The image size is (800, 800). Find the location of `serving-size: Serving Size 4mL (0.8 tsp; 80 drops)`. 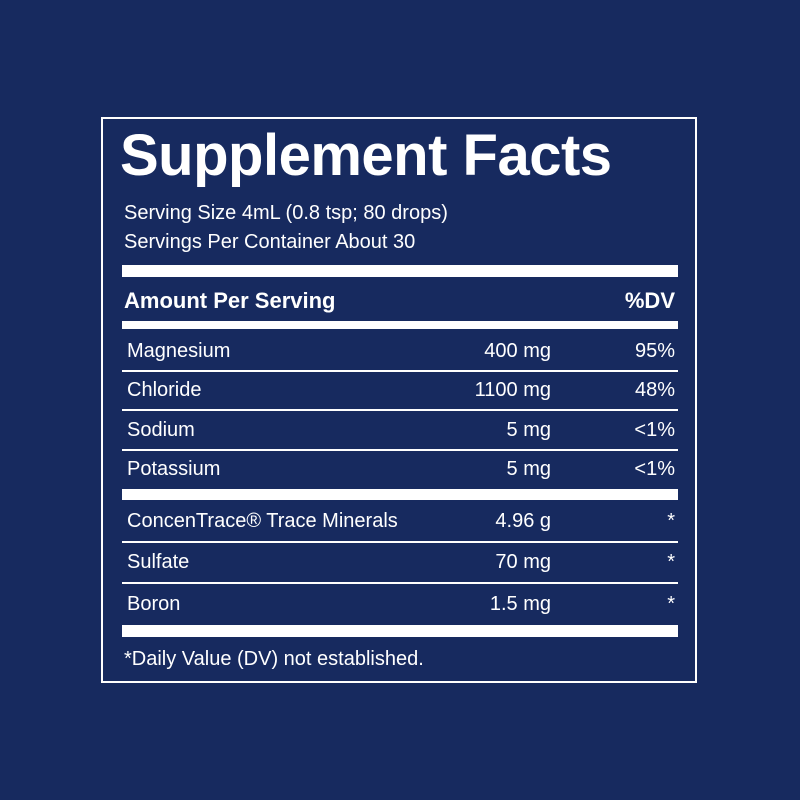

serving-size: Serving Size 4mL (0.8 tsp; 80 drops) is located at coordinates (286, 213).